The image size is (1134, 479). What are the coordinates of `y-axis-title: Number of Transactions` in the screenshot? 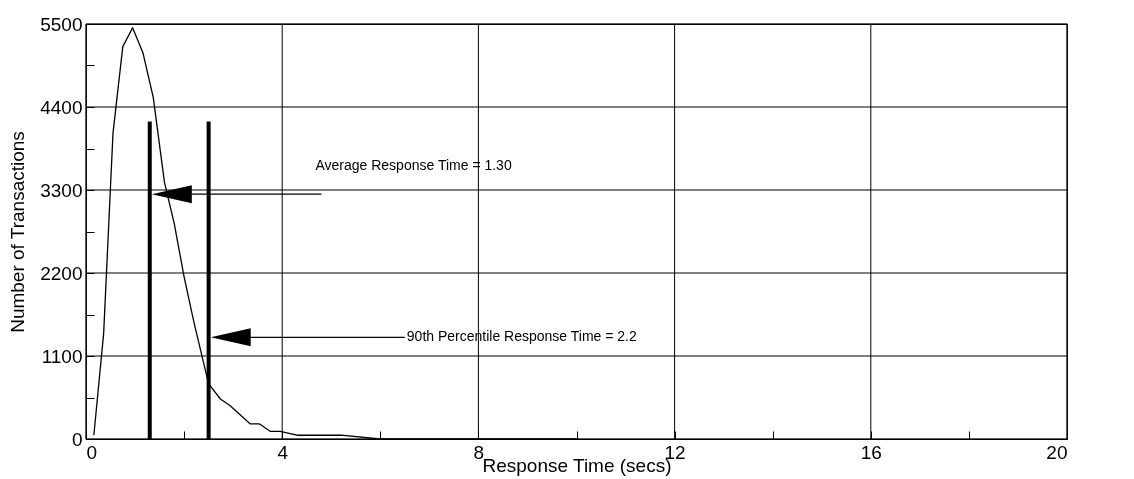 It's located at (18, 232).